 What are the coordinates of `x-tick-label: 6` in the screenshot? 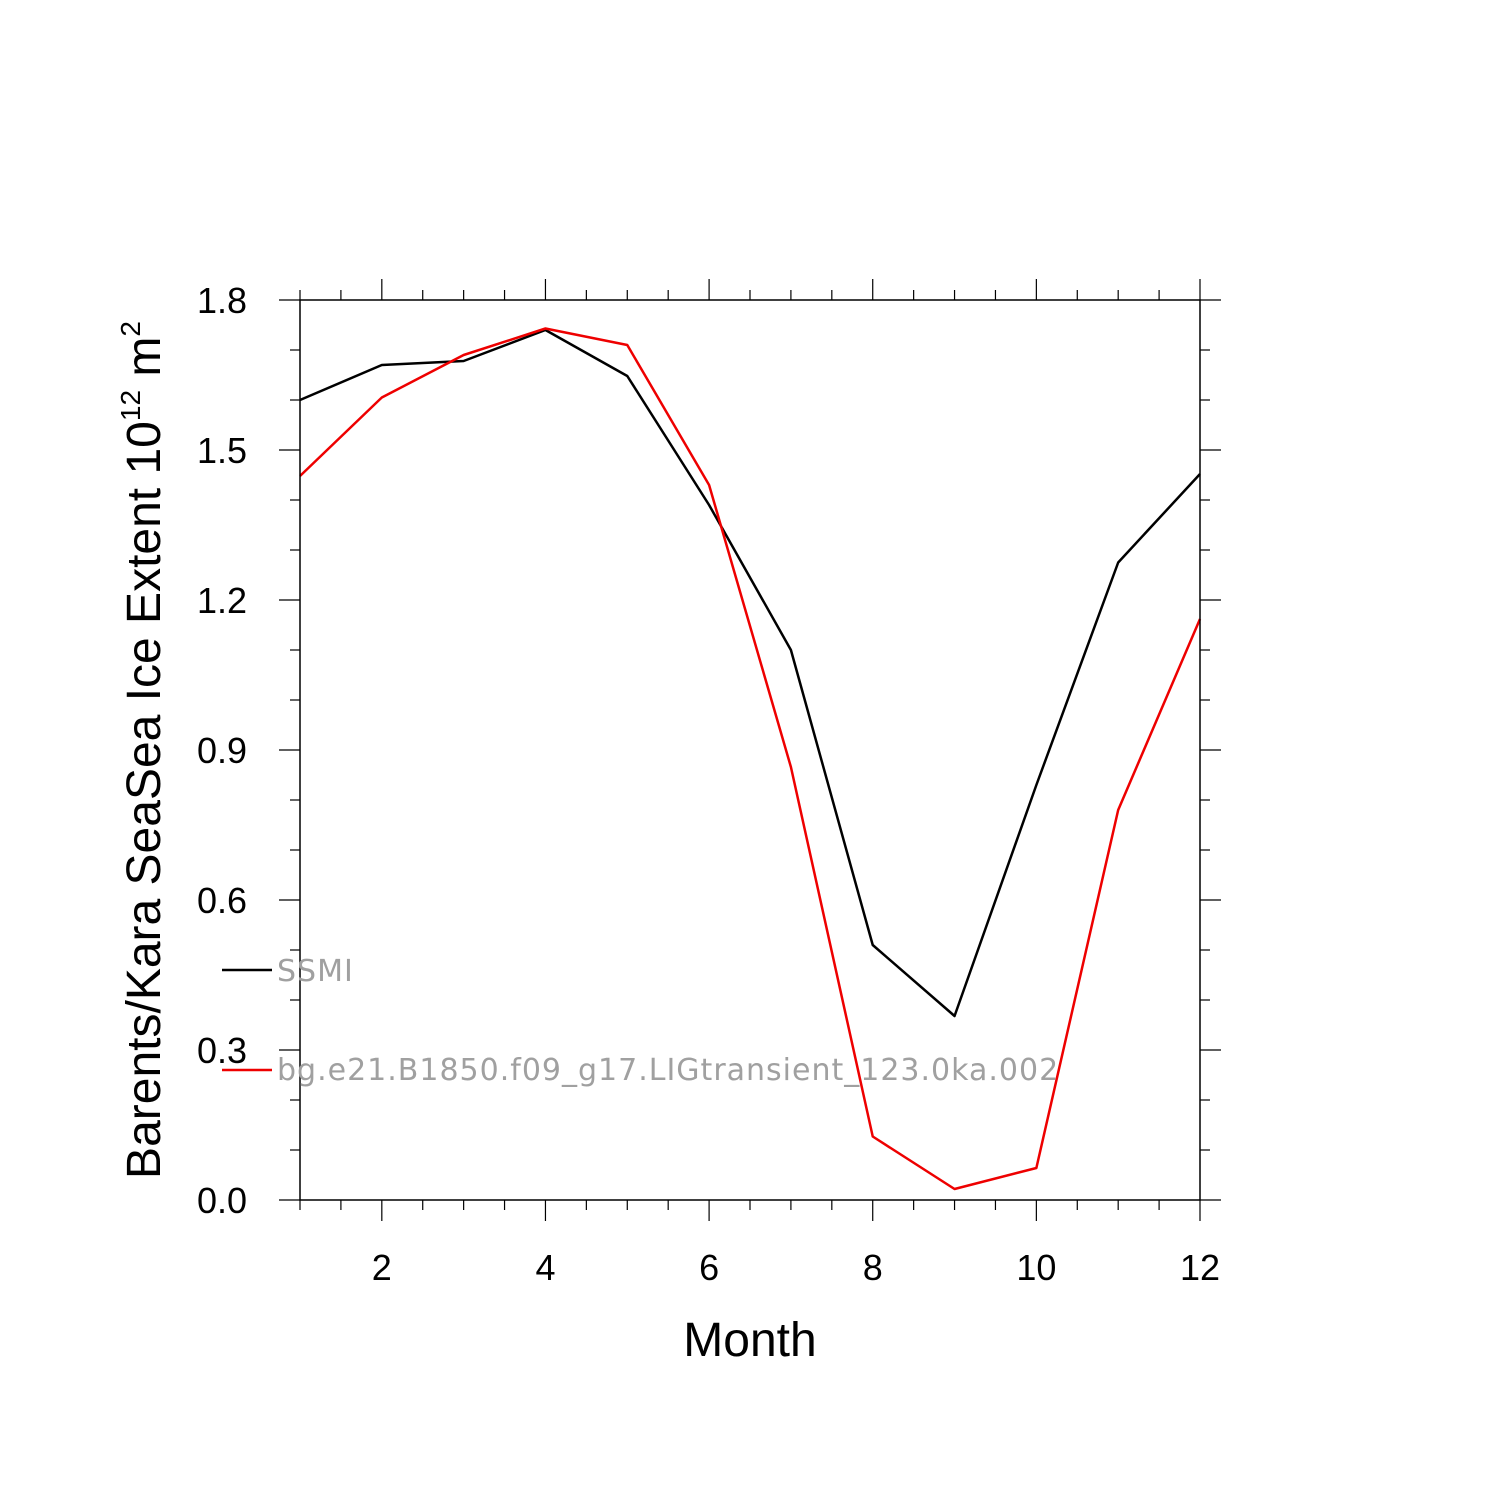 It's located at (709, 1267).